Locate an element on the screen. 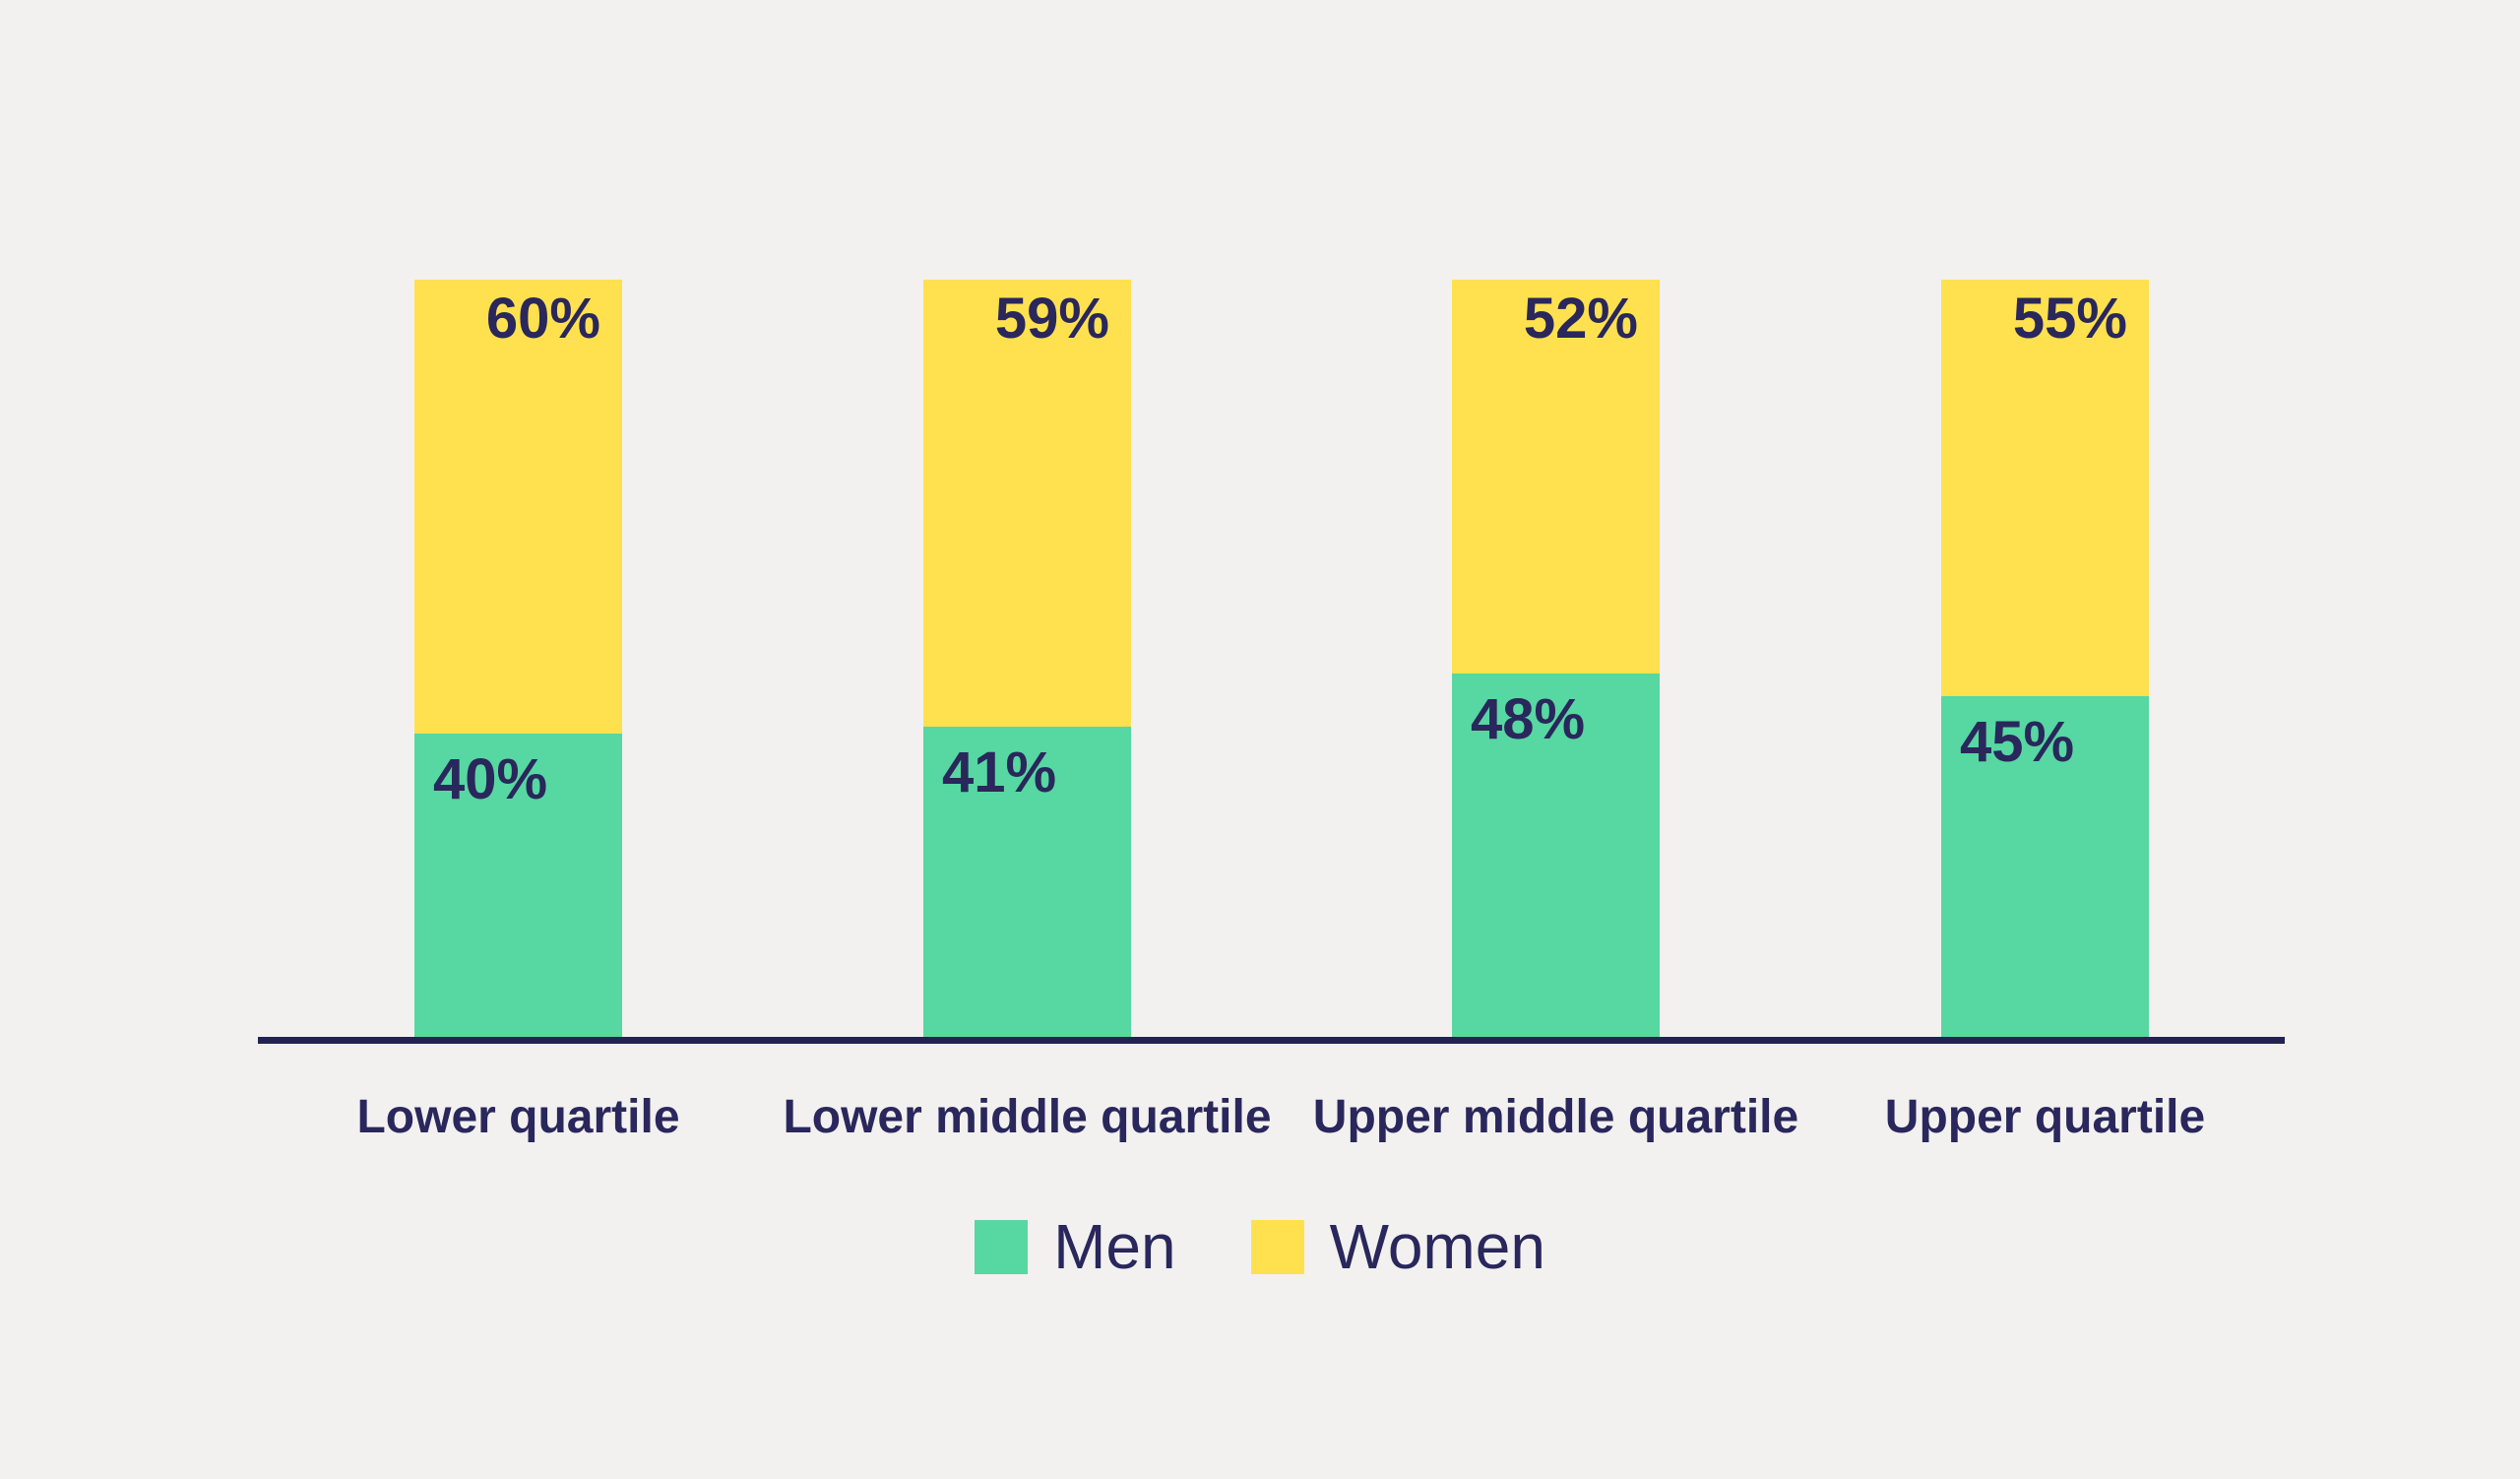  legend-item-women: Women is located at coordinates (1397, 1247).